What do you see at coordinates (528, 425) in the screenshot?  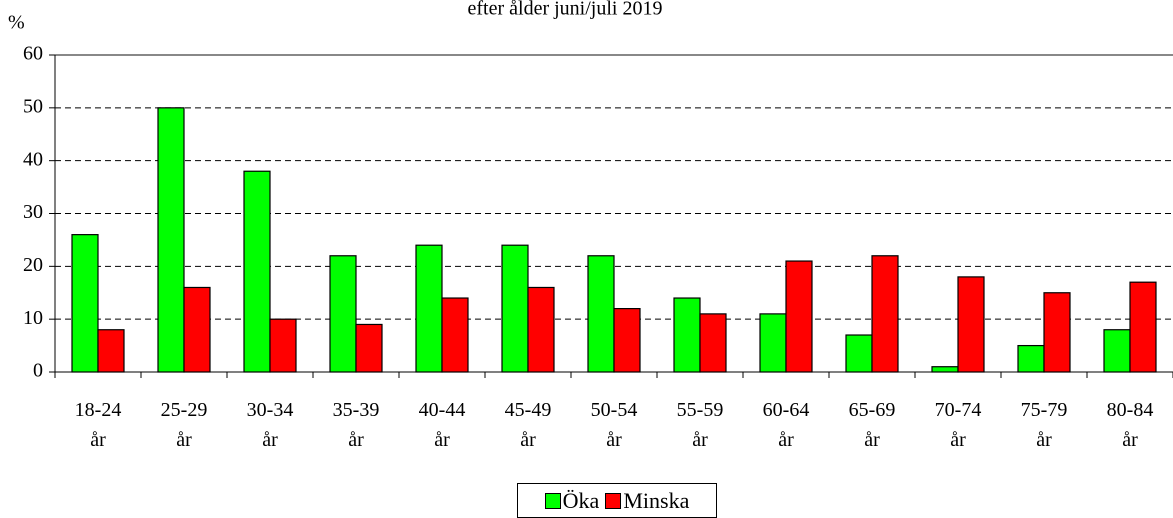 I see `x-tick-label: 45-49 år` at bounding box center [528, 425].